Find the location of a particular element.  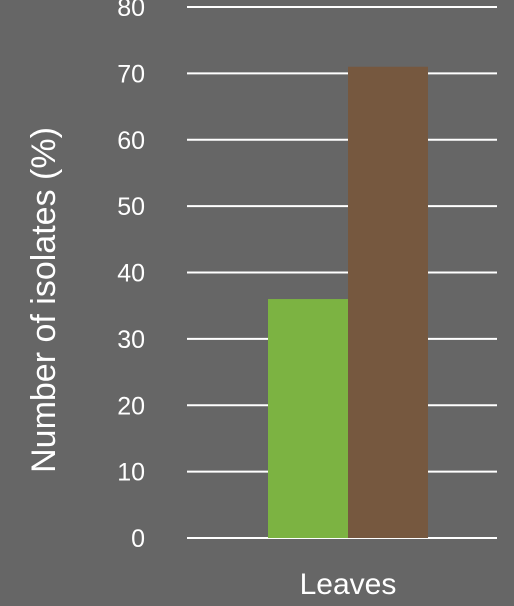

y-tick-label-0: 0 is located at coordinates (138, 539).